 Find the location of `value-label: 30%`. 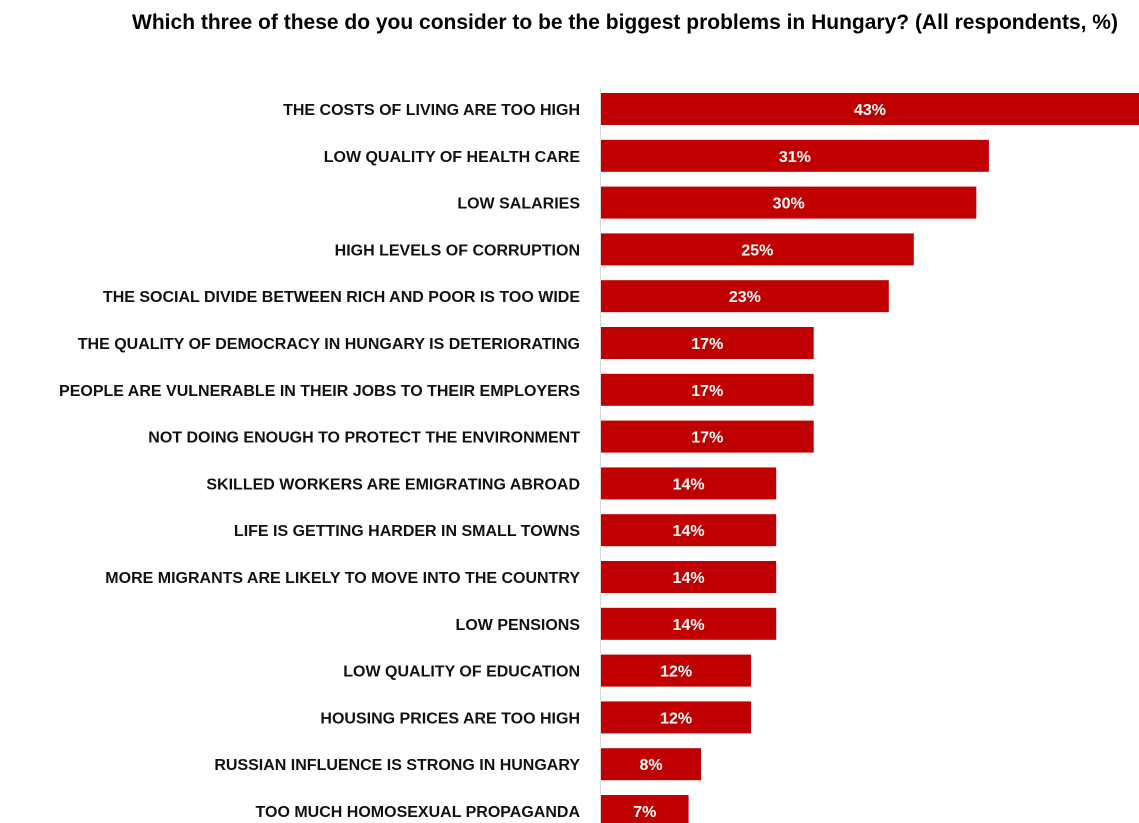

value-label: 30% is located at coordinates (789, 204).